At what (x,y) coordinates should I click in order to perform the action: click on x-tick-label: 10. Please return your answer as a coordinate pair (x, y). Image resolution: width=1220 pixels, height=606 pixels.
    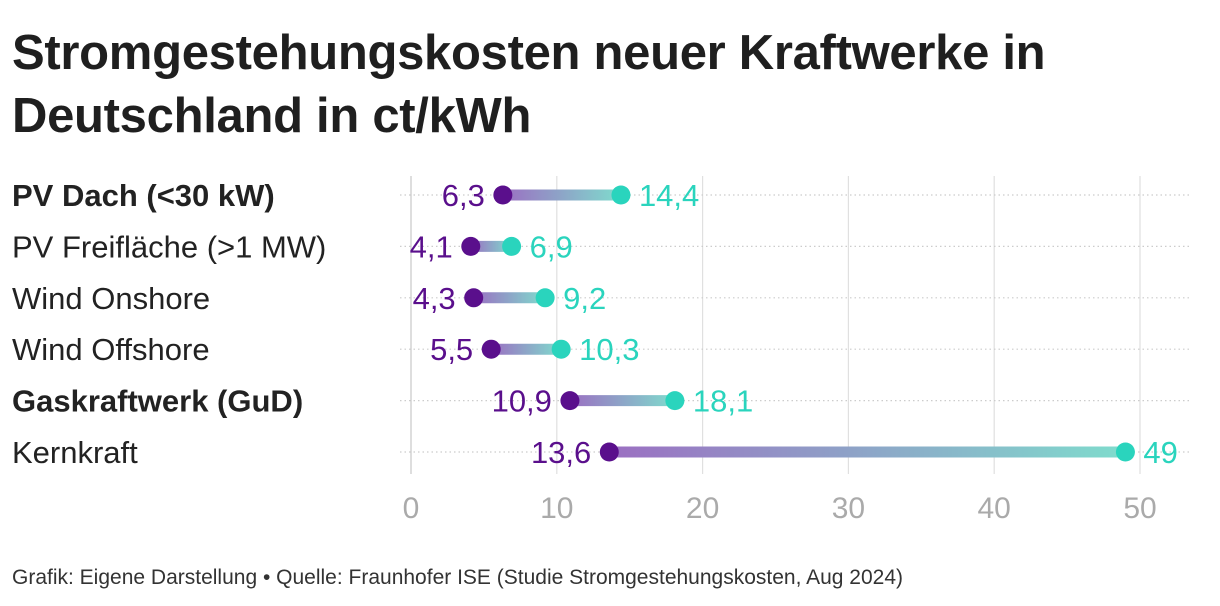
    Looking at the image, I should click on (556, 508).